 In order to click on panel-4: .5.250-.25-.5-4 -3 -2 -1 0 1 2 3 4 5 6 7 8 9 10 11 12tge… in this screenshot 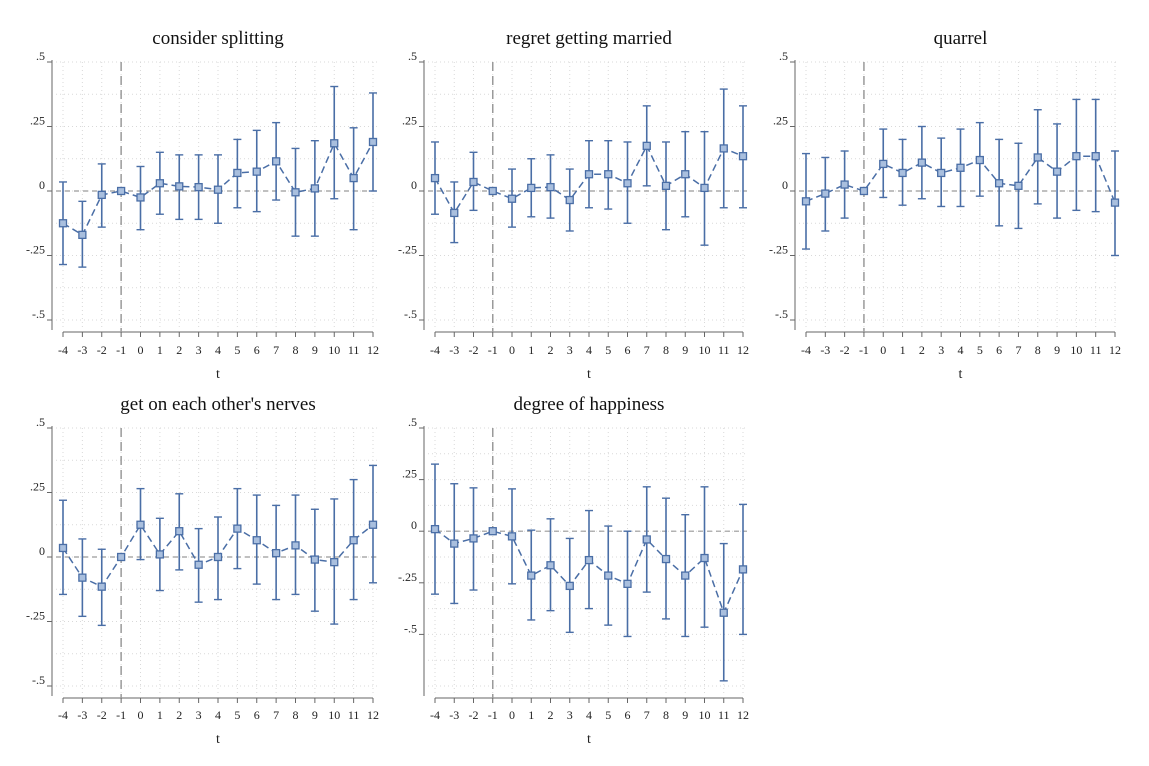, I will do `click(202, 570)`.